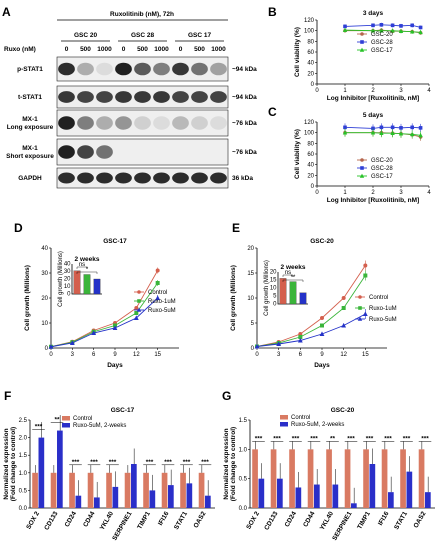 This screenshot has height=550, width=437. Describe the element at coordinates (122, 526) in the screenshot. I see `category-label: SERPINE1` at that location.